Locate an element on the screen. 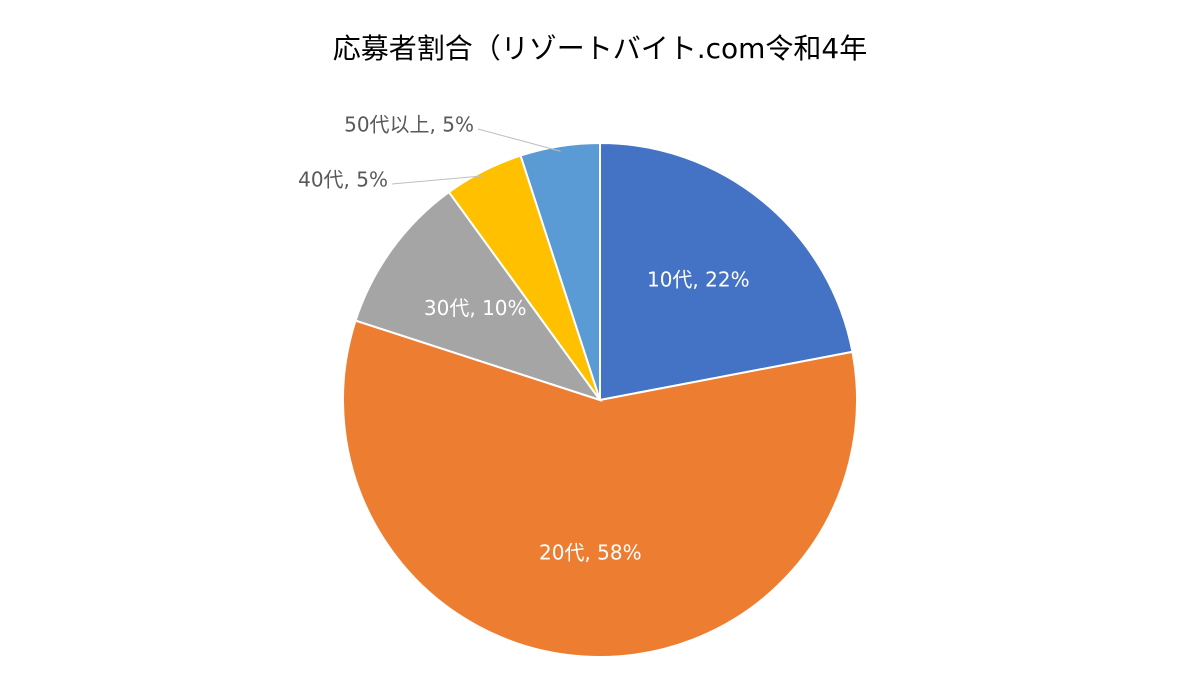  data-label: 50代以上, 5% is located at coordinates (409, 125).